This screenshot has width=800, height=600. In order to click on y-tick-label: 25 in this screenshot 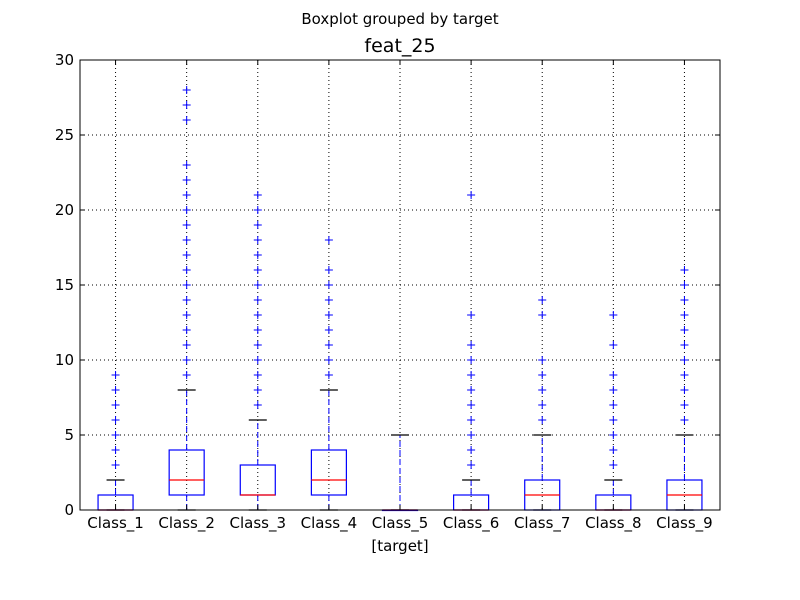, I will do `click(64, 135)`.